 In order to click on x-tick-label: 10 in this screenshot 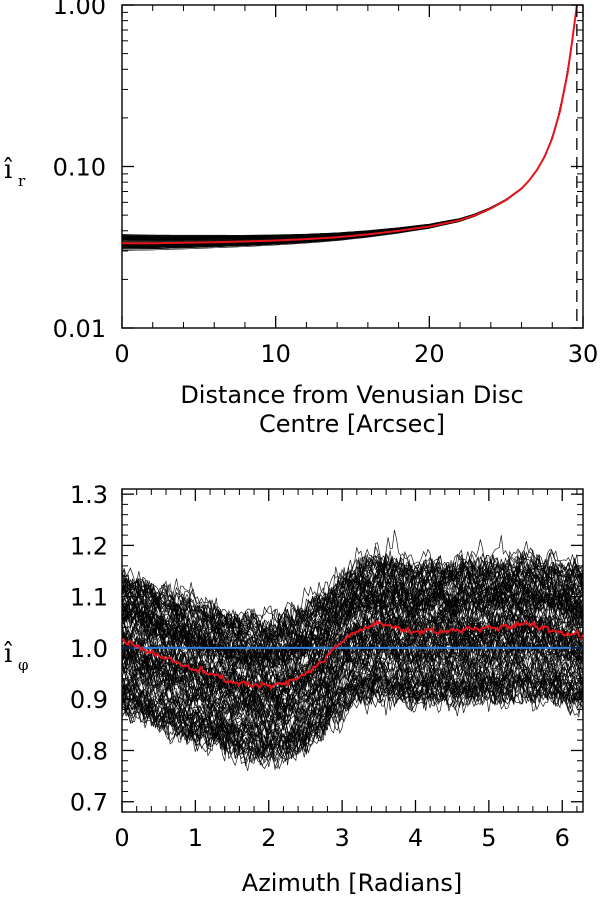, I will do `click(275, 354)`.